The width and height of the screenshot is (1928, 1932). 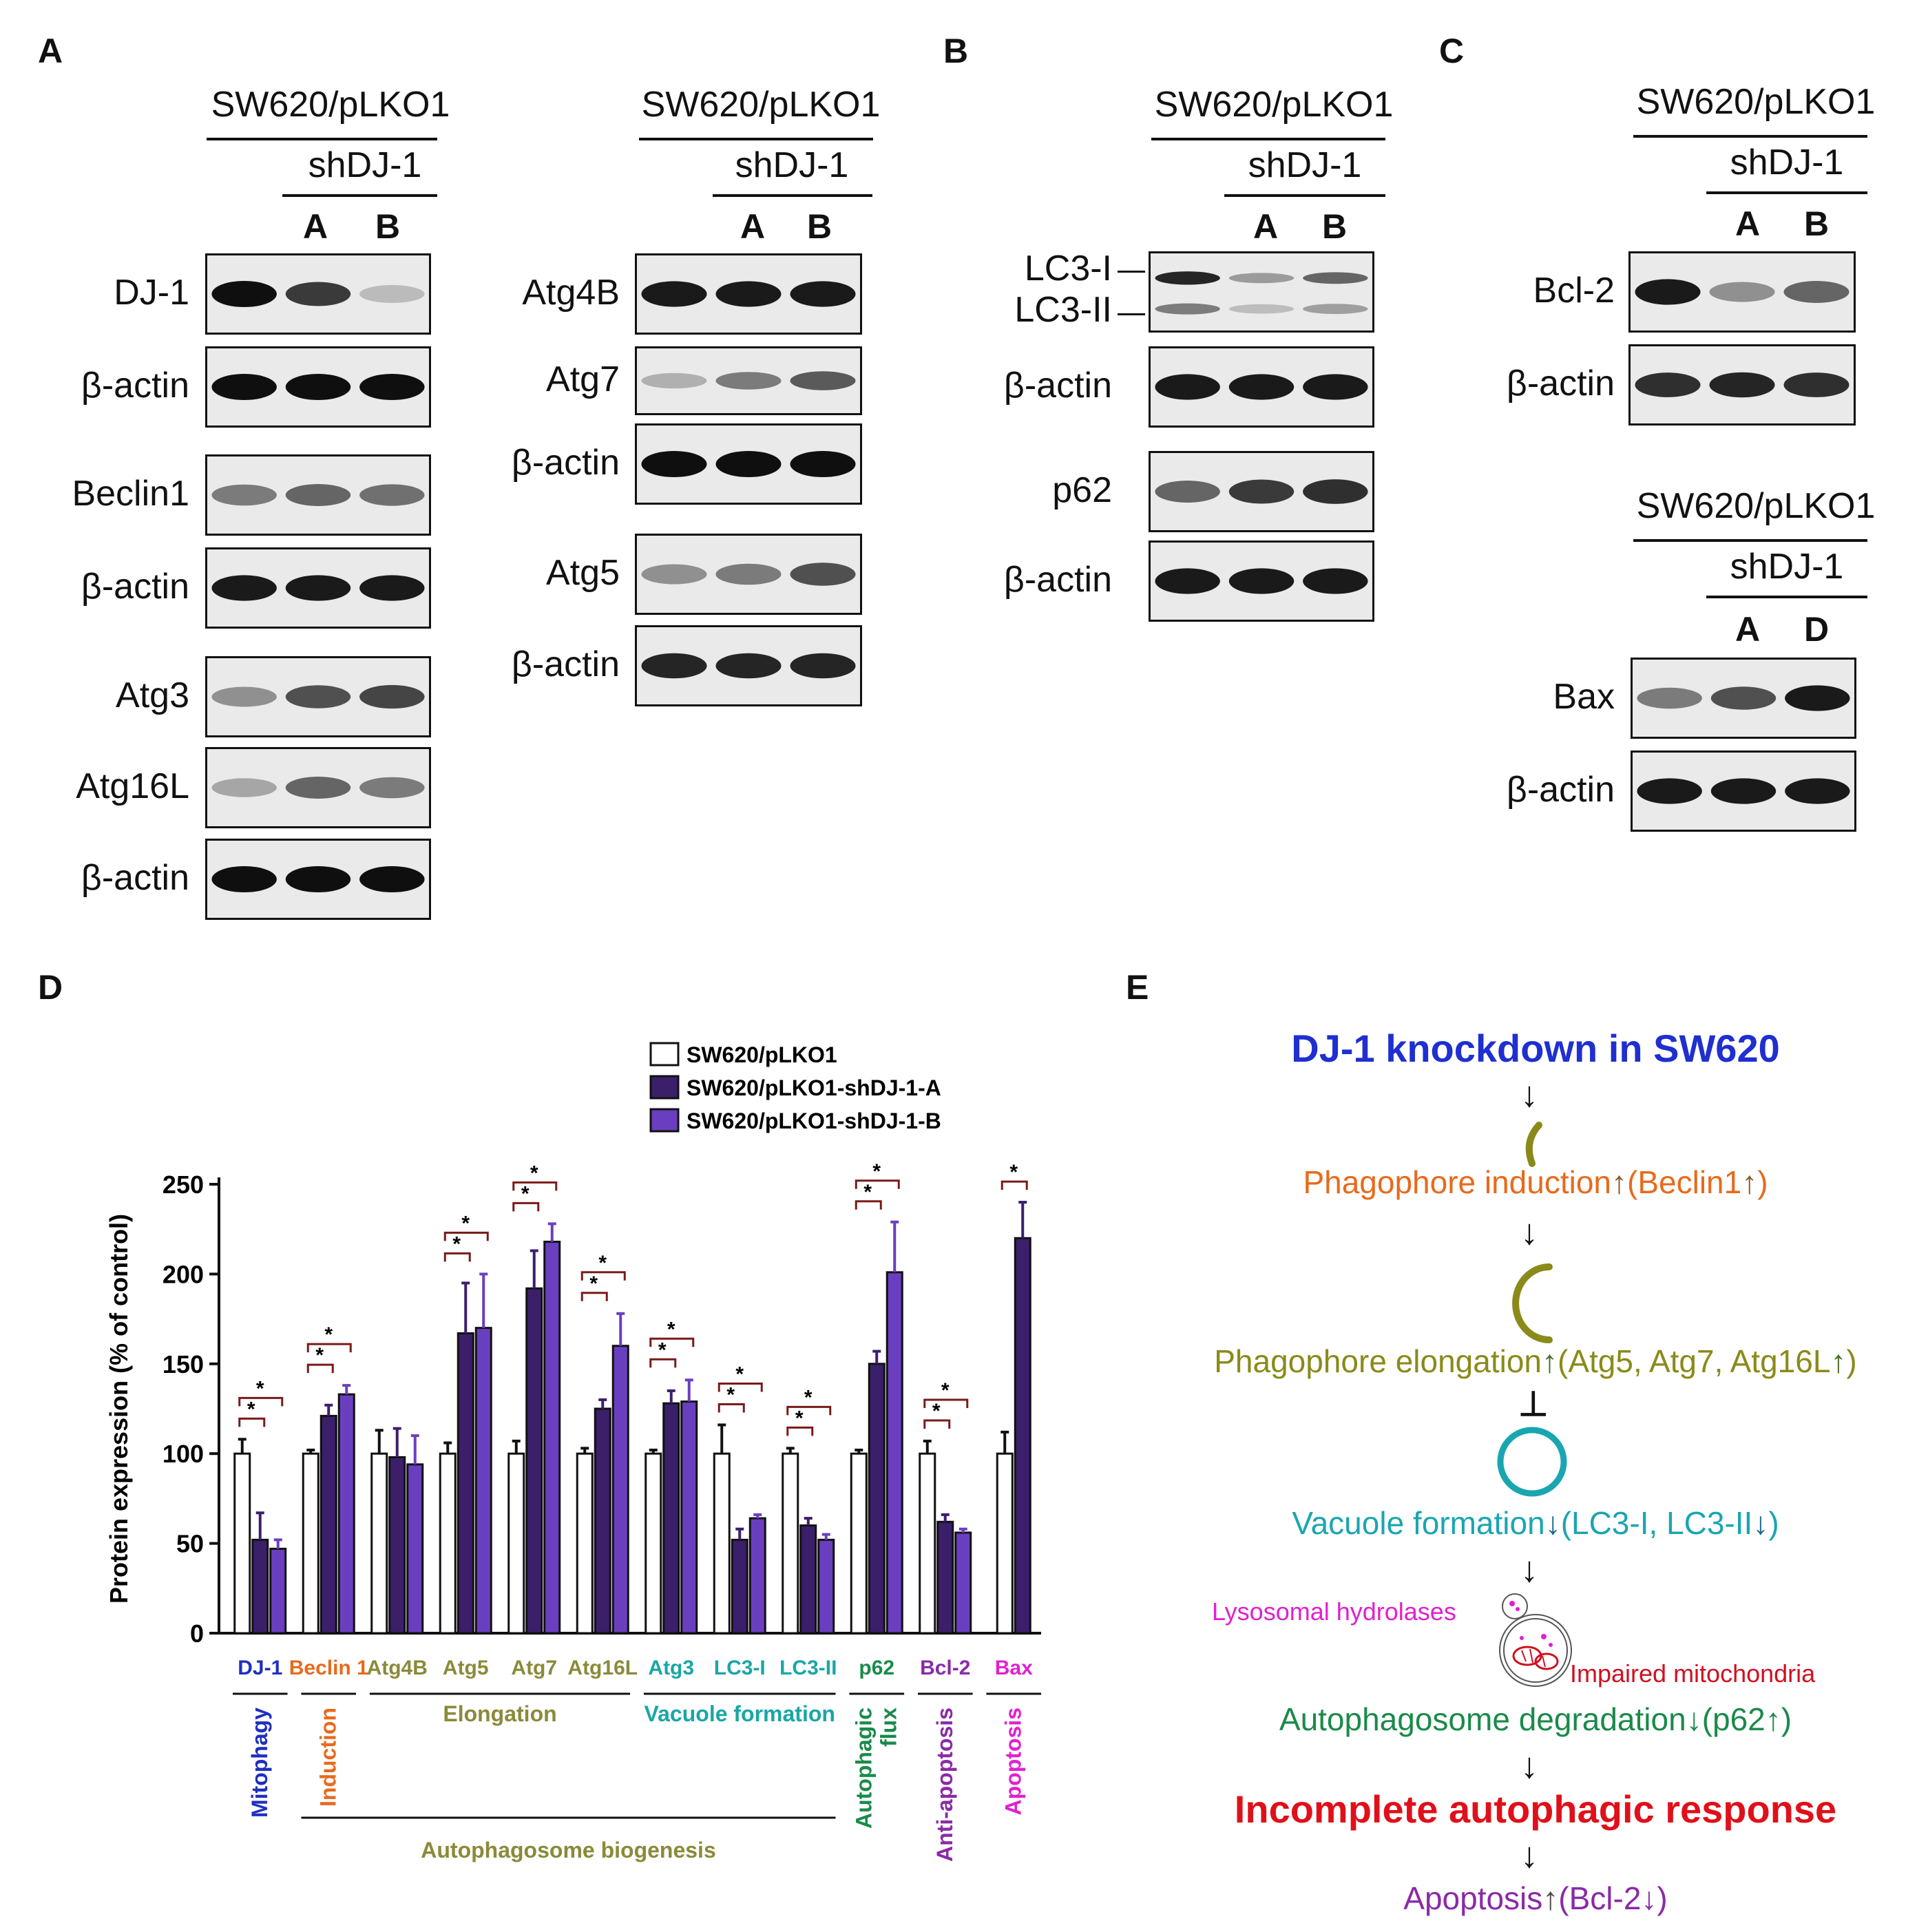 What do you see at coordinates (1457, 1182) in the screenshot?
I see `induction-text: Phagophore induction` at bounding box center [1457, 1182].